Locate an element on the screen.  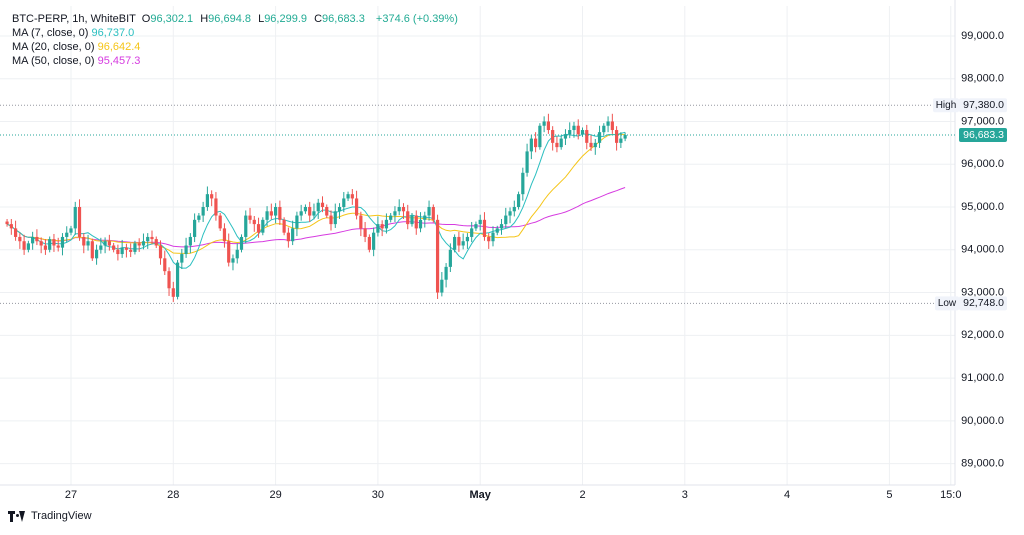
high-price-tag is located at coordinates (983, 105).